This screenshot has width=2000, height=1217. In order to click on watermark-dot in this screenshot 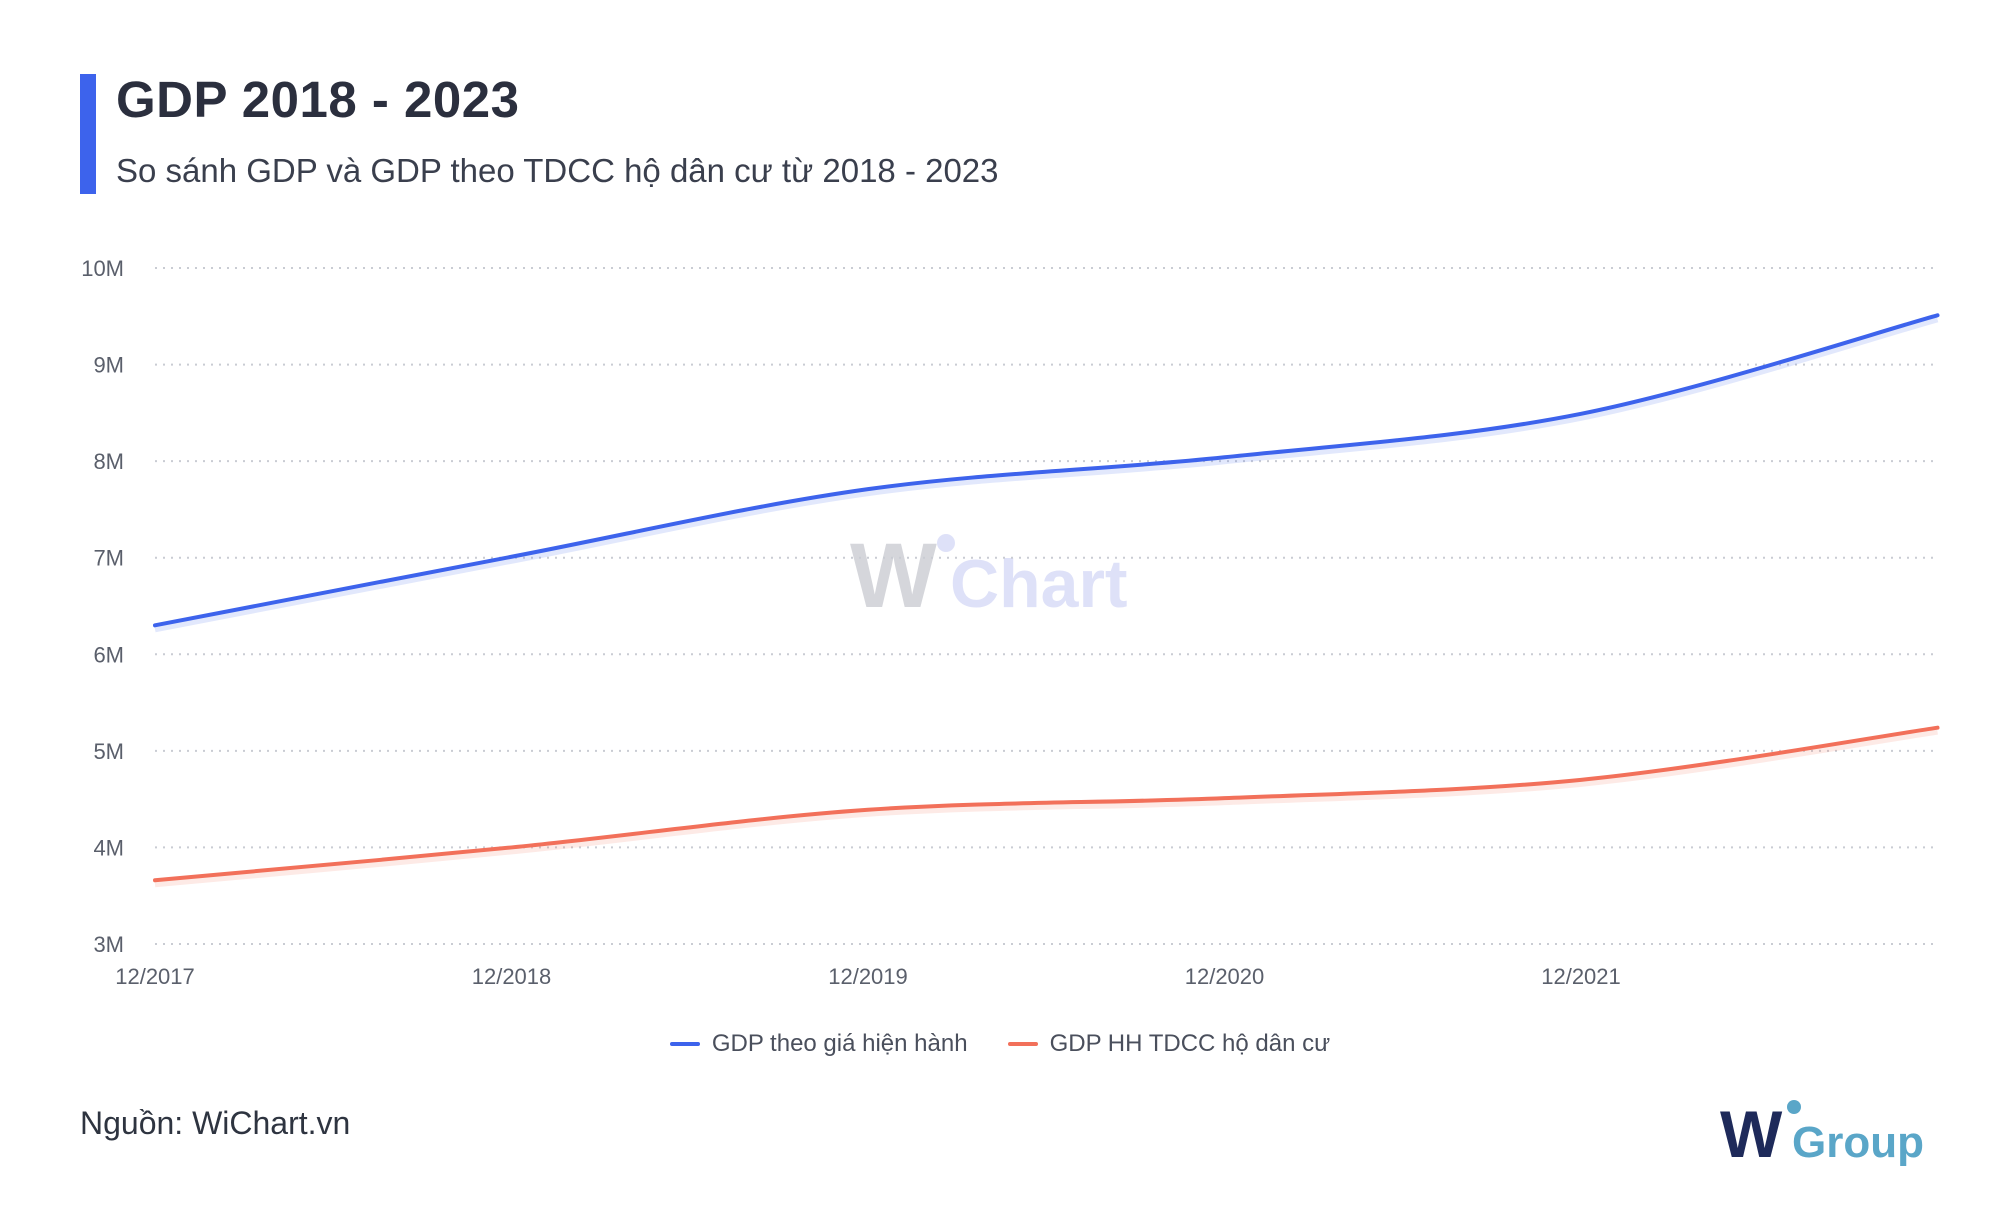, I will do `click(946, 543)`.